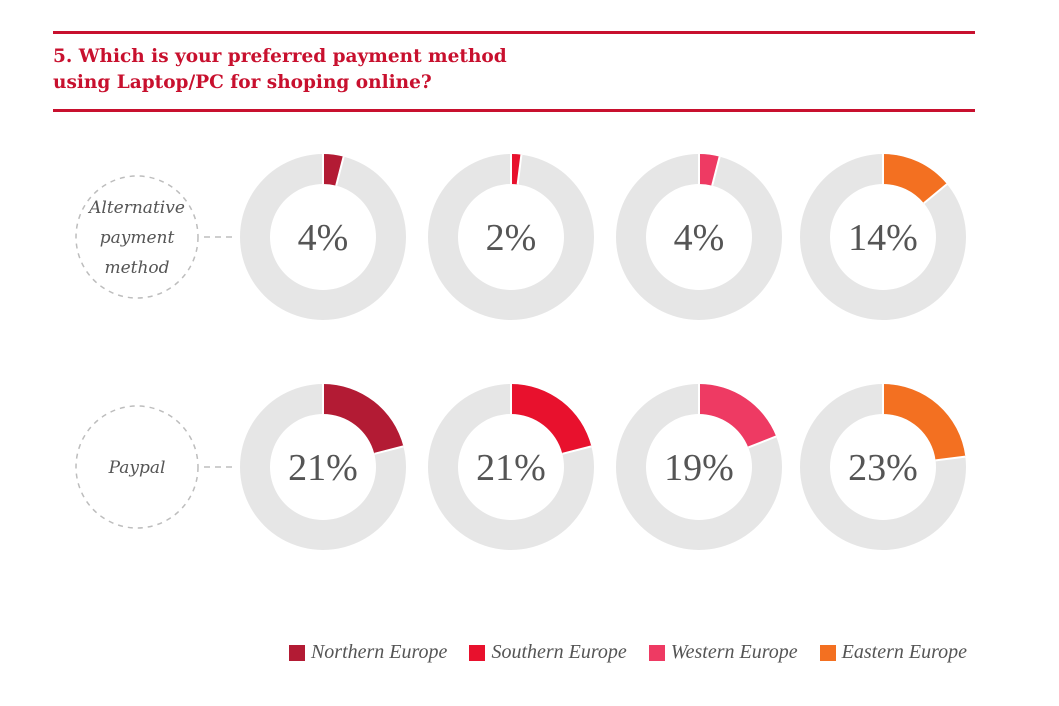  I want to click on legend-item-eastern-europe: Eastern Europe, so click(893, 652).